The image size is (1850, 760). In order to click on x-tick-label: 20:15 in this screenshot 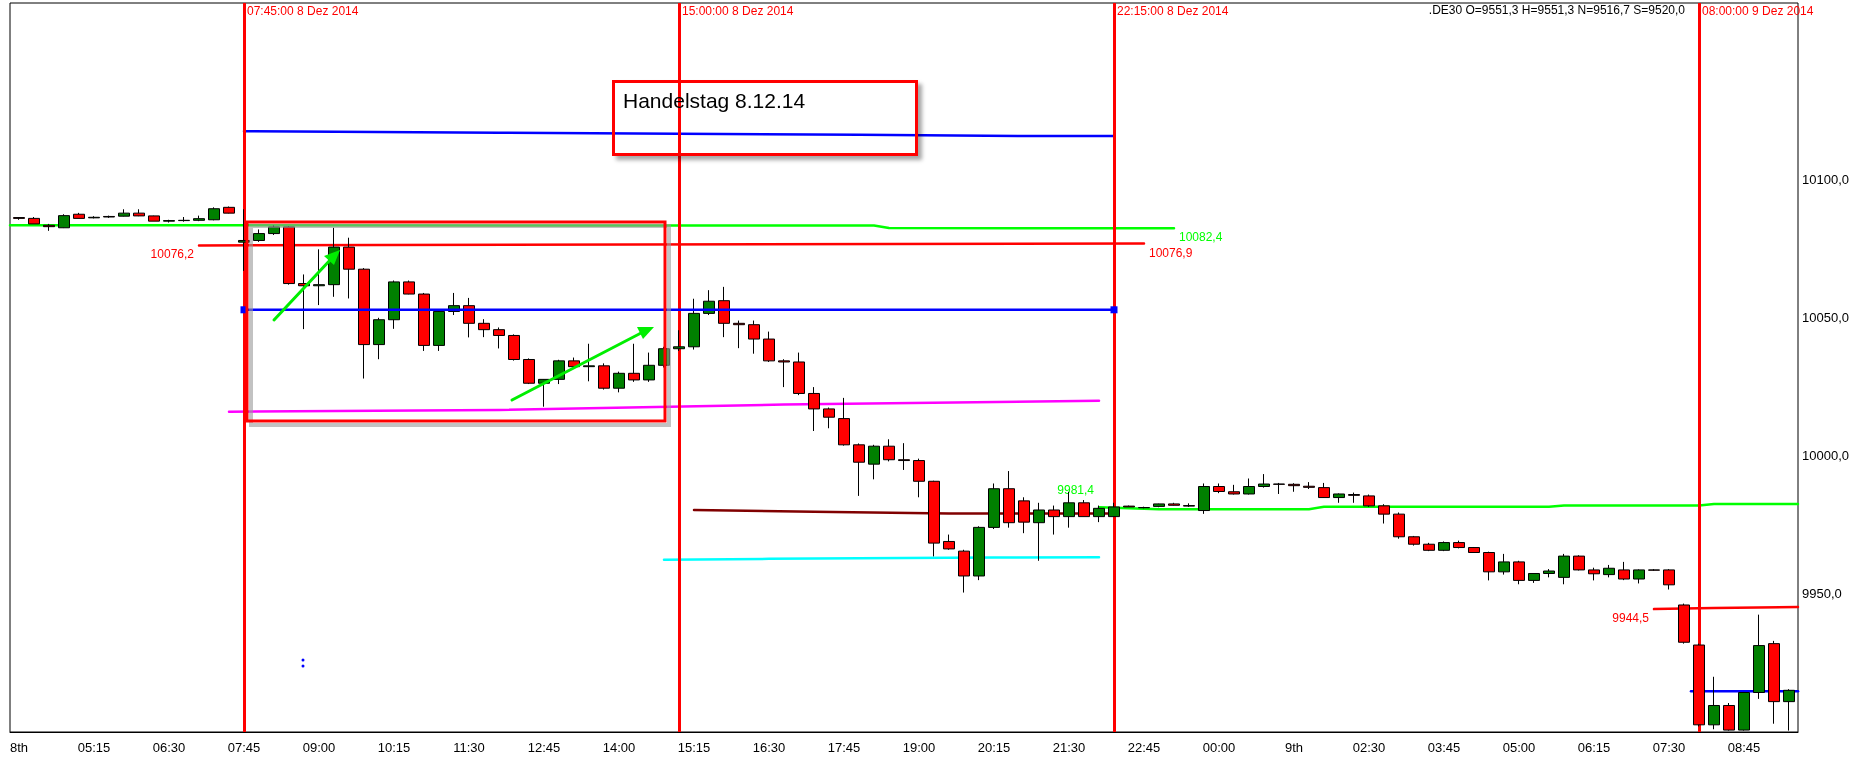, I will do `click(994, 747)`.